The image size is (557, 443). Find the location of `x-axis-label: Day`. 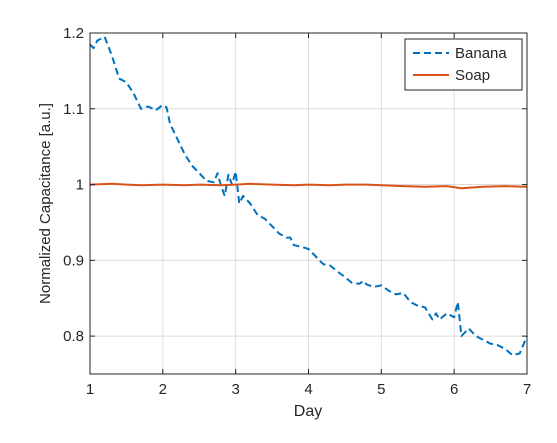

x-axis-label: Day is located at coordinates (308, 411).